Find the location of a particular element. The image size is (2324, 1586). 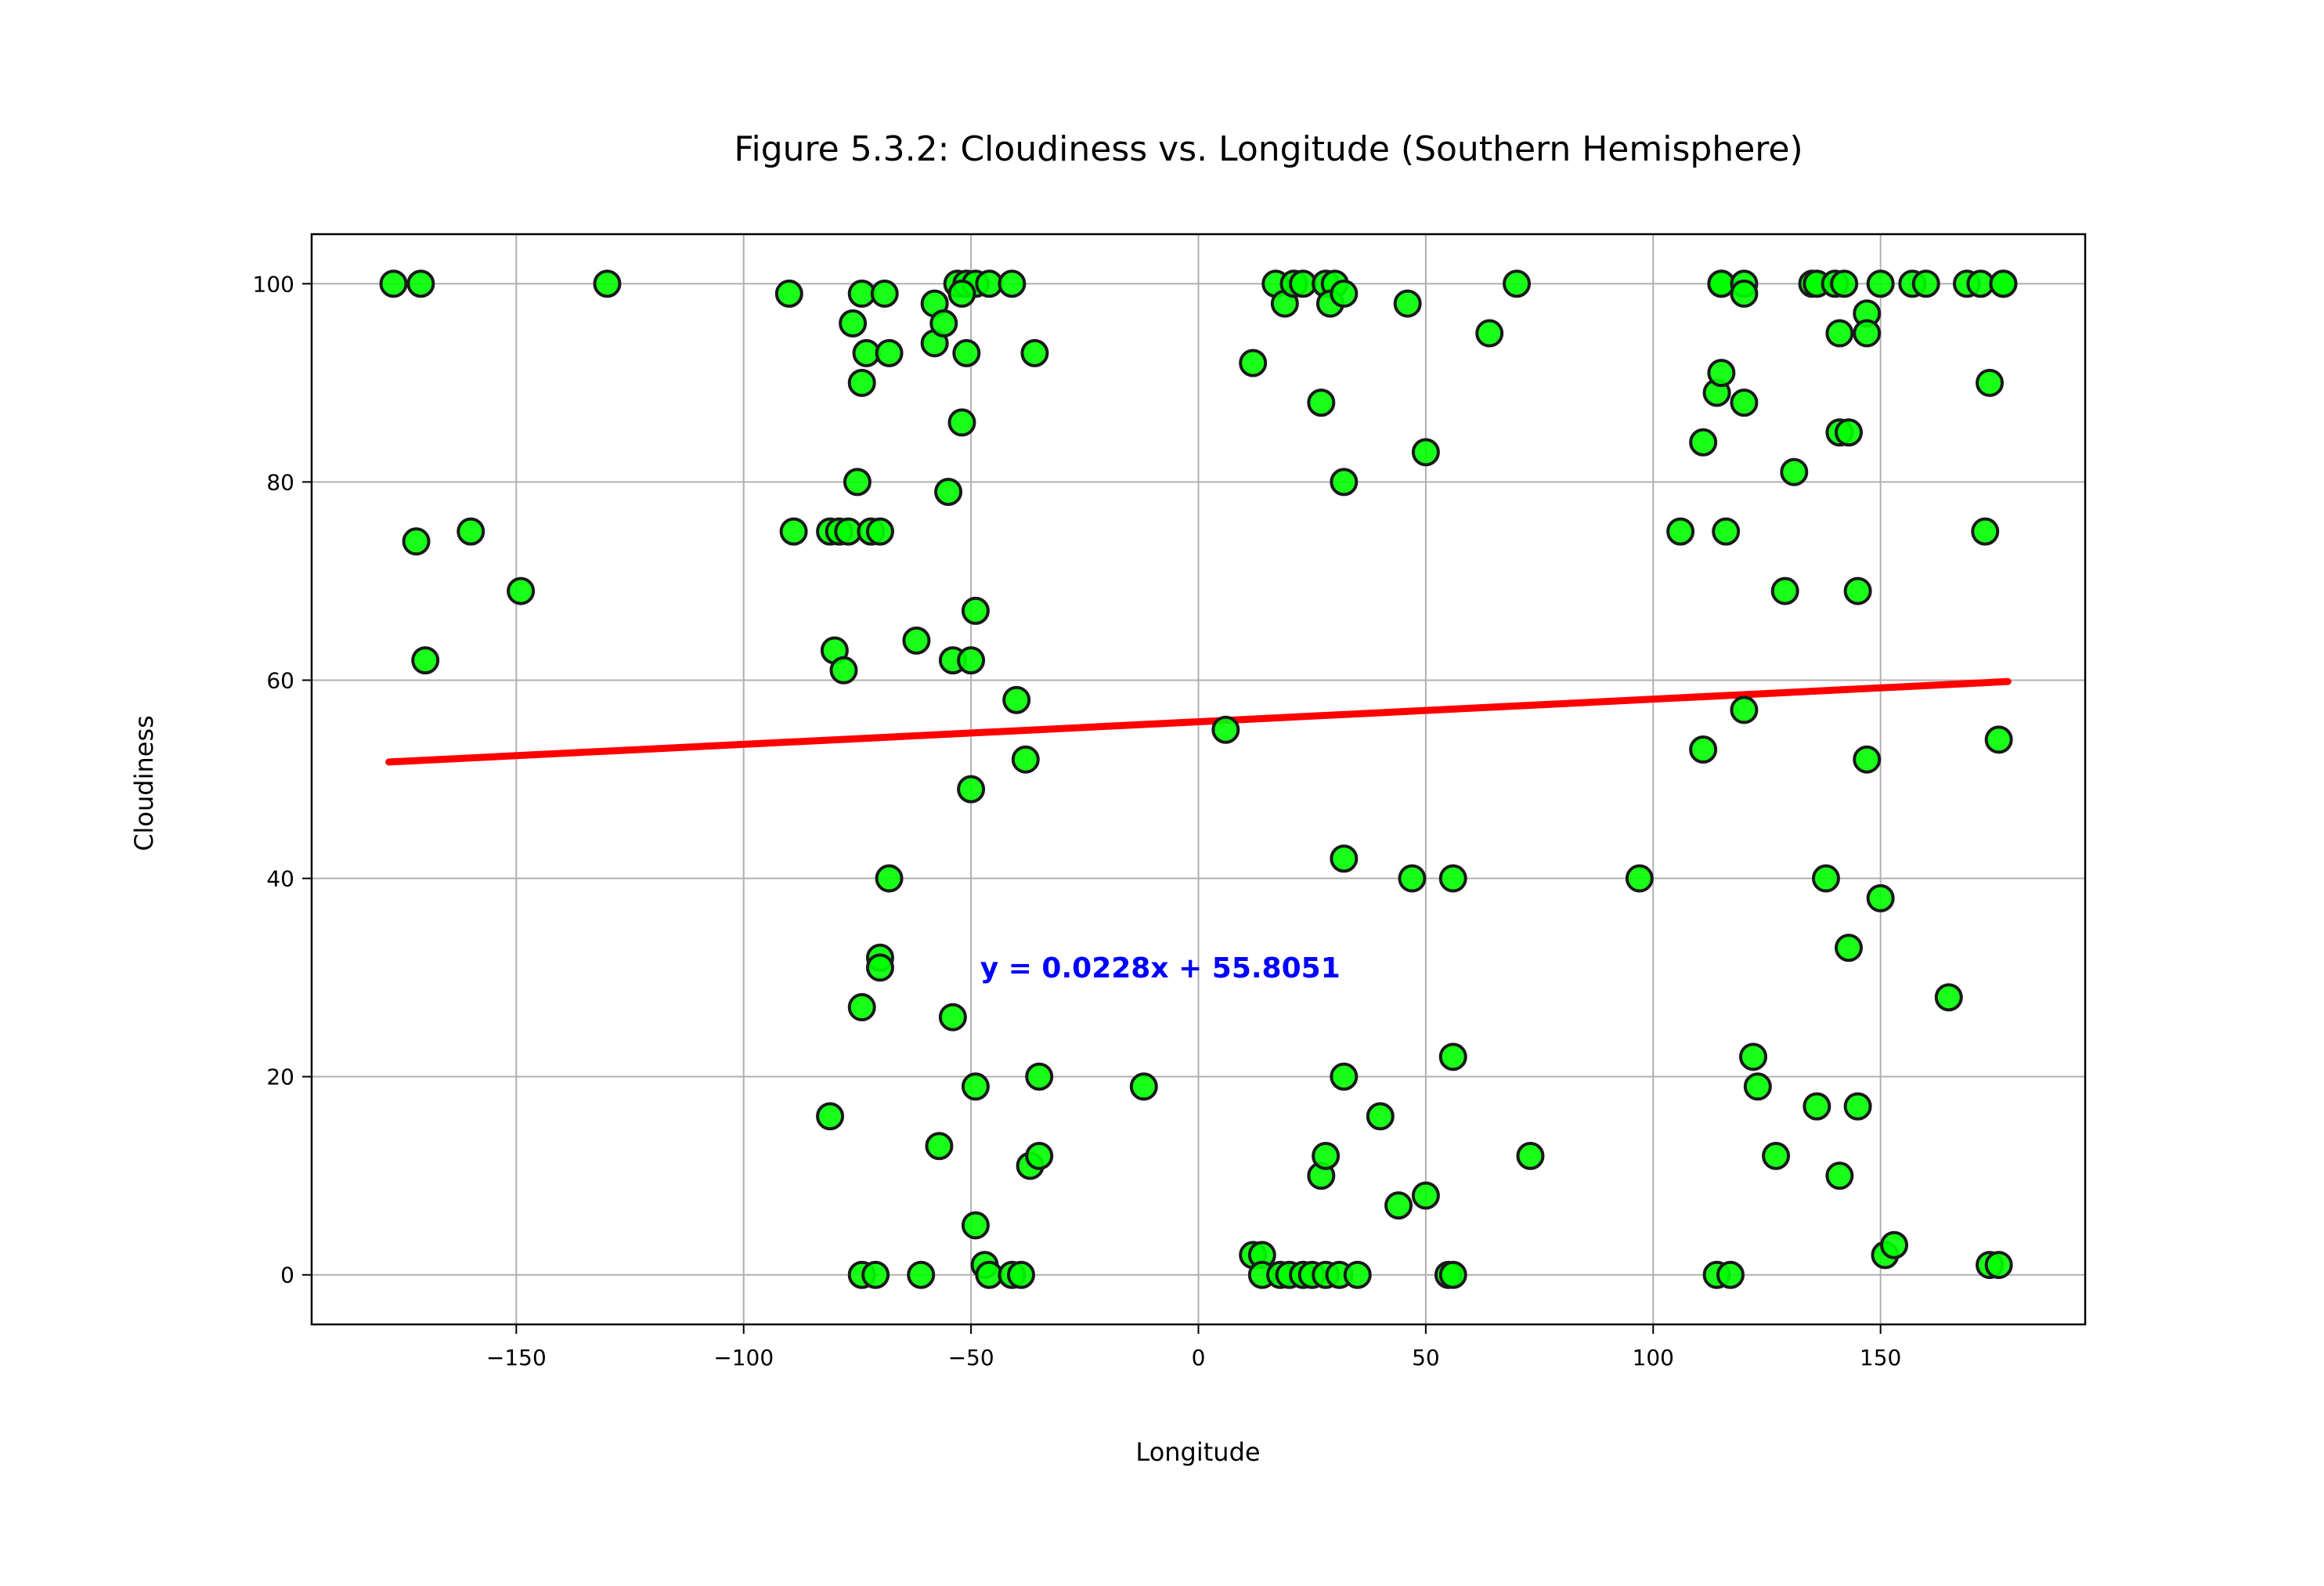

x-tick-label: 0 is located at coordinates (1199, 1358).